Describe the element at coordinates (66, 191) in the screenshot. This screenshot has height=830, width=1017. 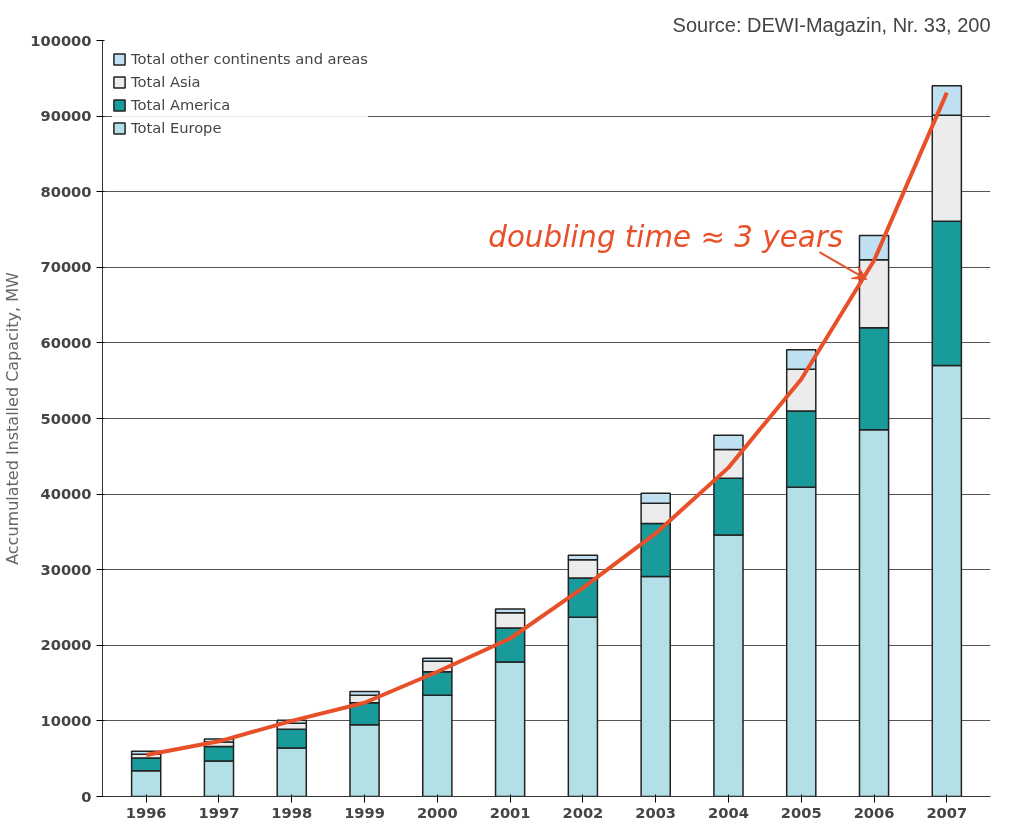
I see `y-tick-label: 80000` at that location.